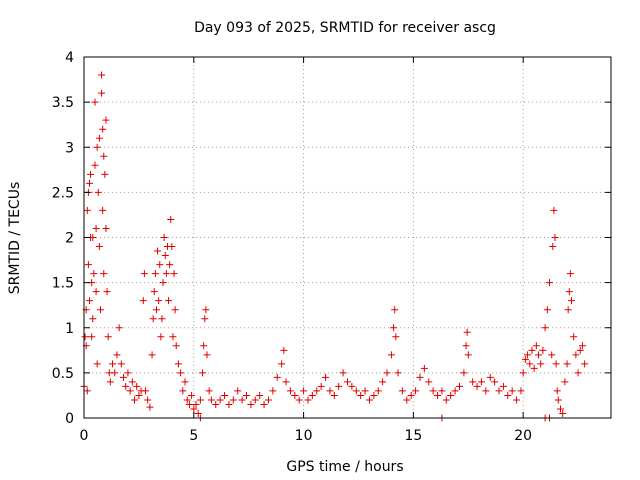 The image size is (640, 480). What do you see at coordinates (523, 436) in the screenshot?
I see `x-tick-label: 20` at bounding box center [523, 436].